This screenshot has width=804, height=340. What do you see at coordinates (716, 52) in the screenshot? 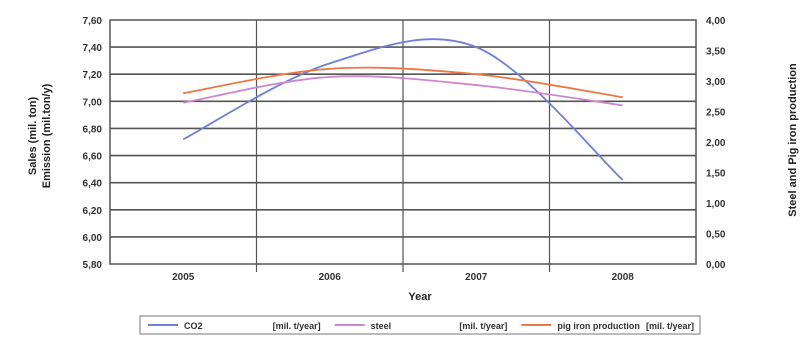
I see `right-tick-label: 3,50` at bounding box center [716, 52].